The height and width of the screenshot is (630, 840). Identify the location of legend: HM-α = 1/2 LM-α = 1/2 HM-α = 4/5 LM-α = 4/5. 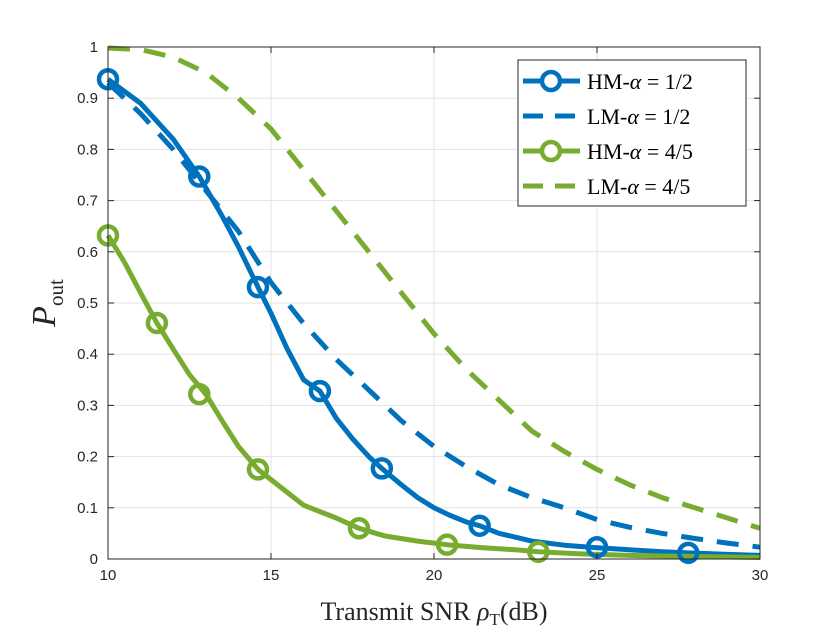
(632, 133).